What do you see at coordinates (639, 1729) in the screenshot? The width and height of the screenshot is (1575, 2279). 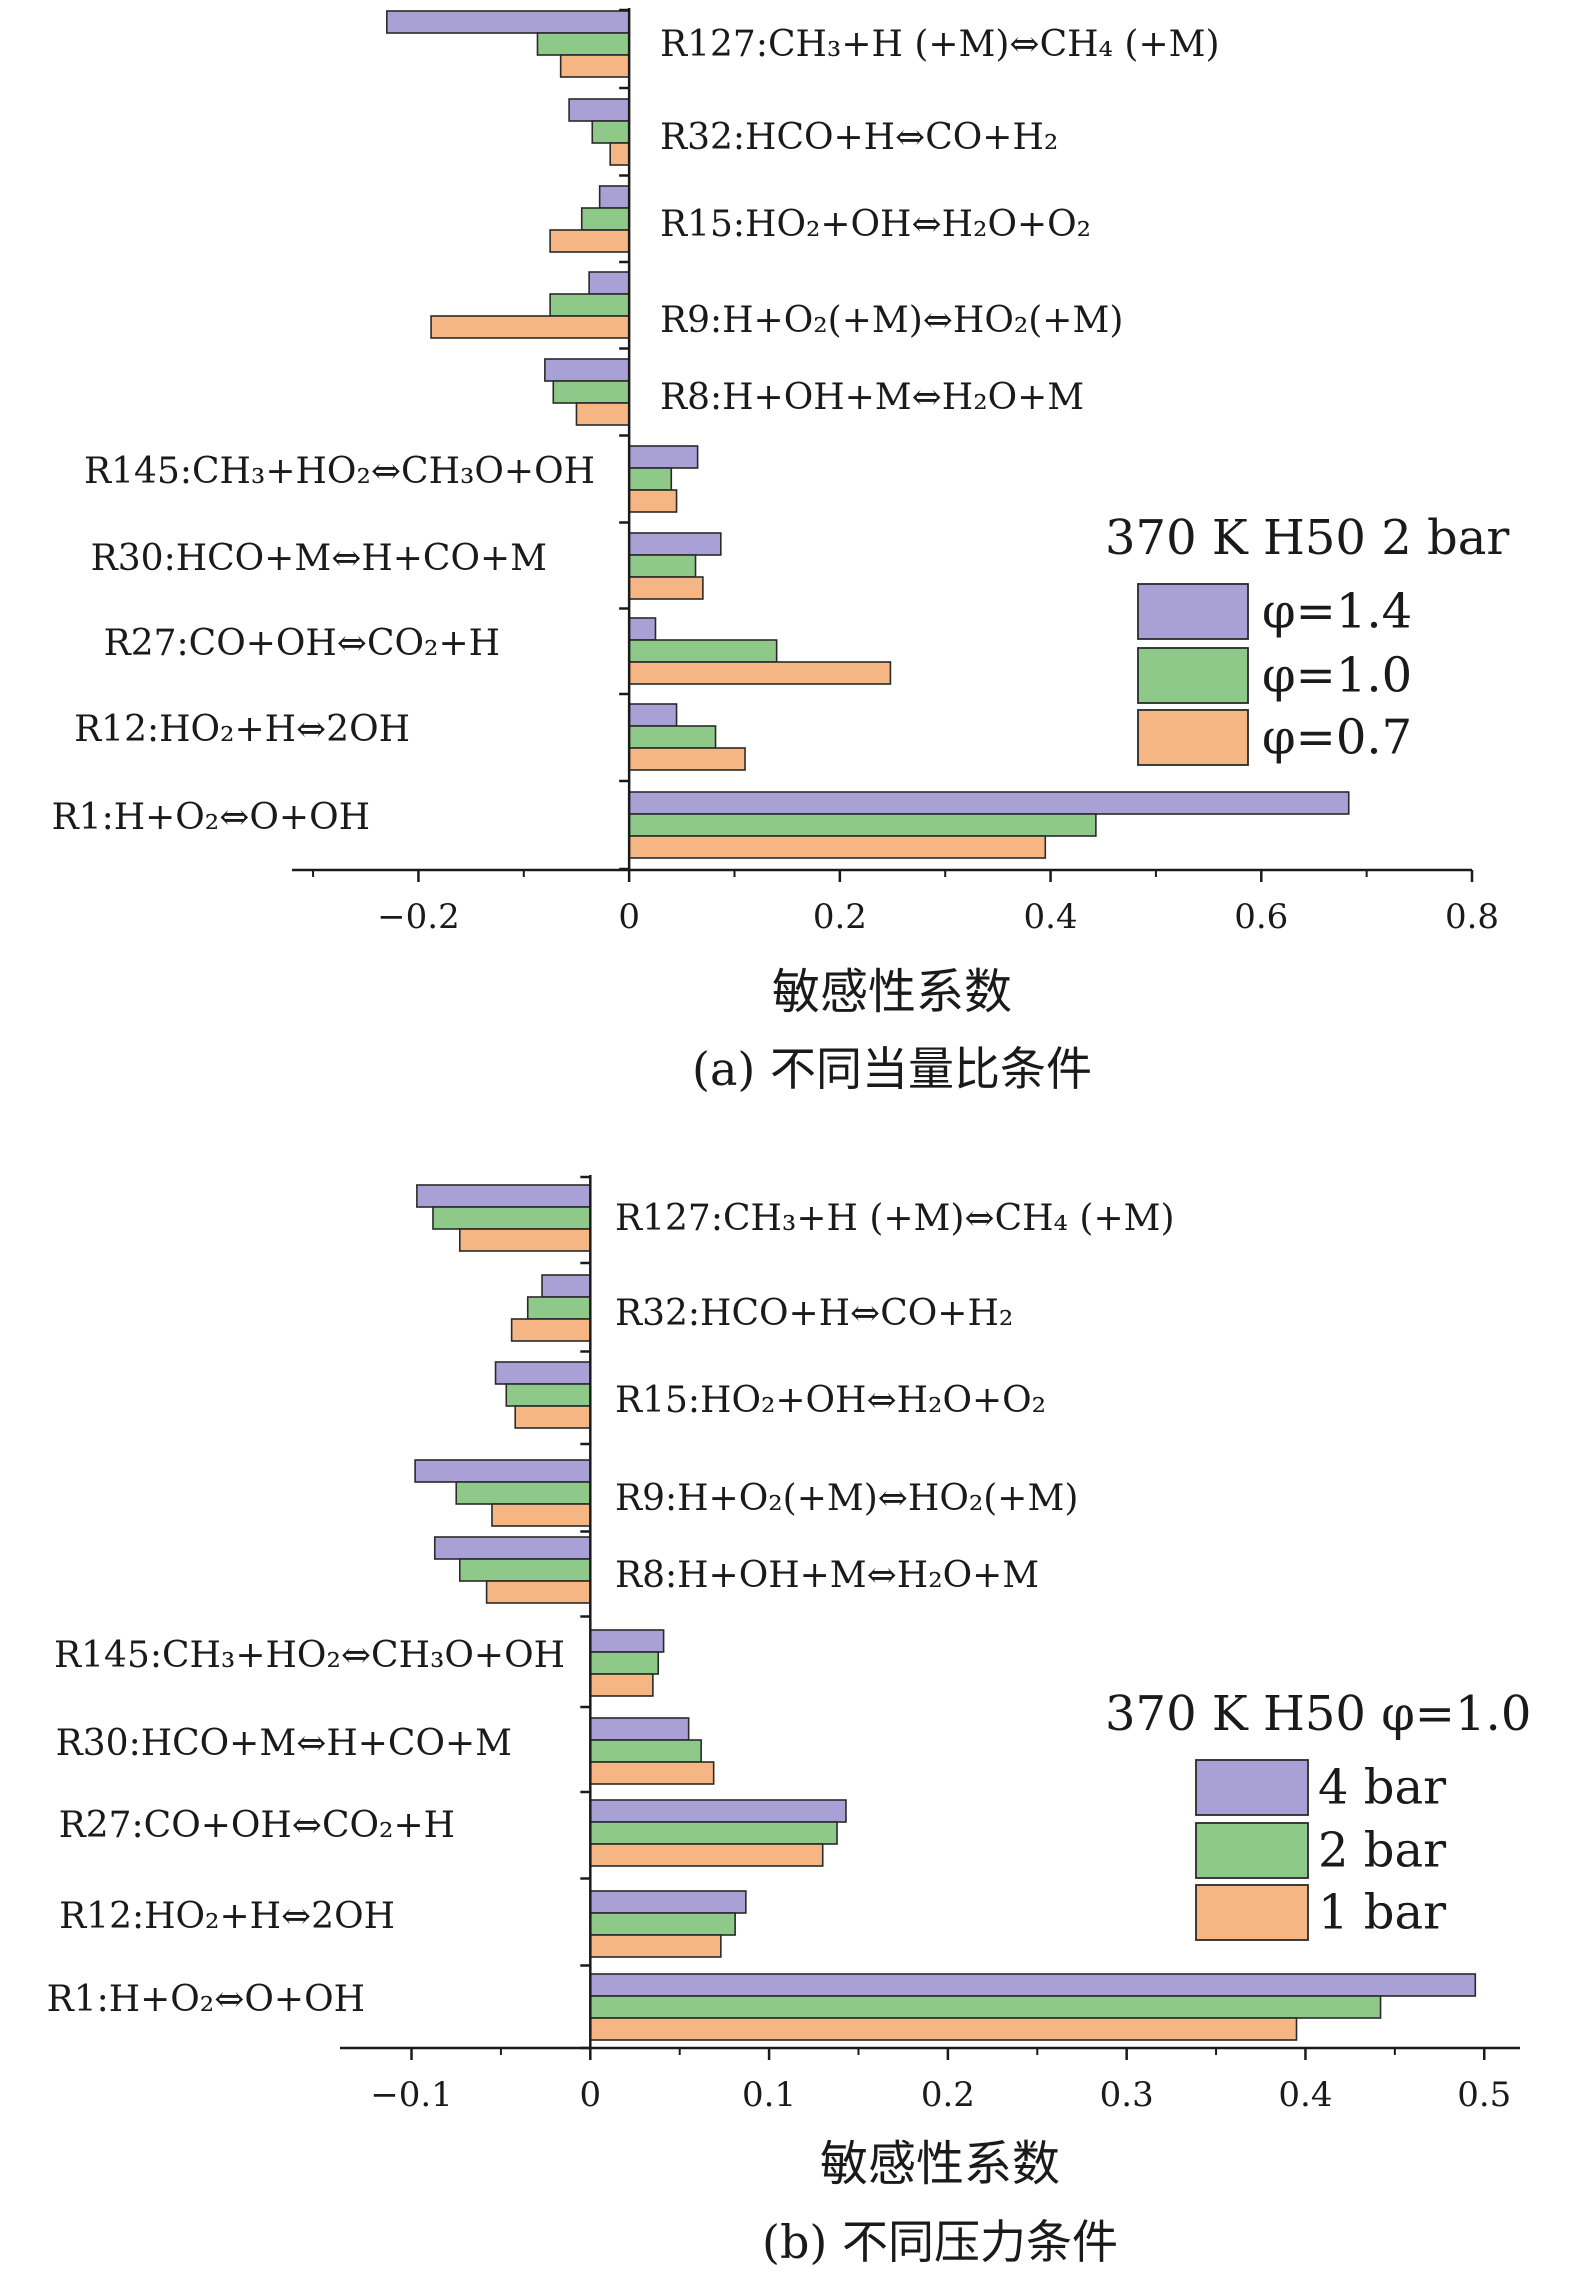 I see `bar-b-7-4-bar` at bounding box center [639, 1729].